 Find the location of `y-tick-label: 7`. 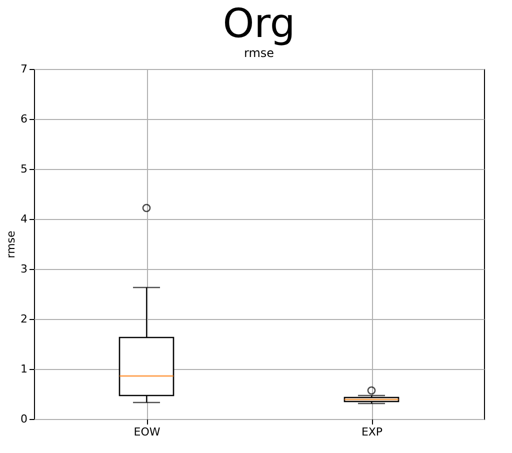

y-tick-label: 7 is located at coordinates (24, 69).